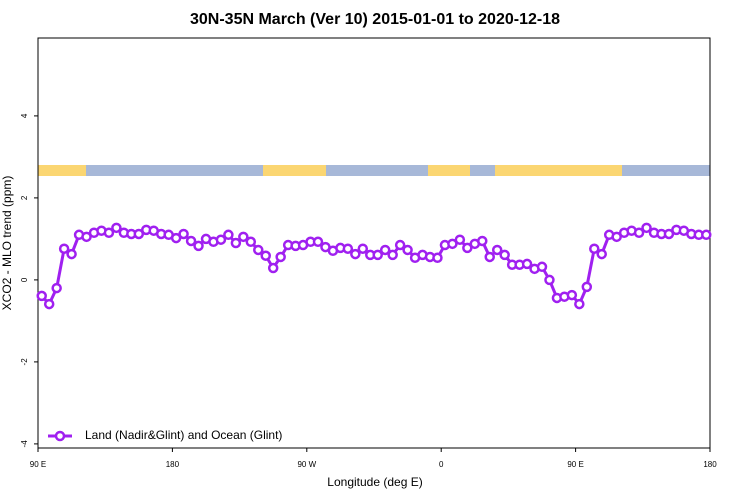 Image resolution: width=750 pixels, height=500 pixels. Describe the element at coordinates (24, 444) in the screenshot. I see `y-tick-label: -4` at that location.